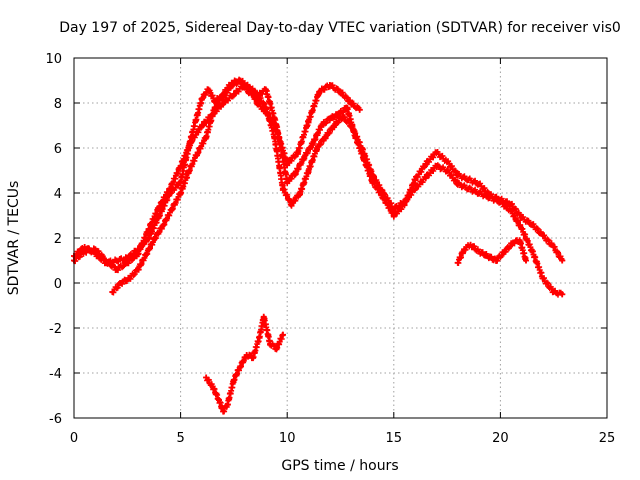  Describe the element at coordinates (58, 104) in the screenshot. I see `y-tick-label: 8` at that location.